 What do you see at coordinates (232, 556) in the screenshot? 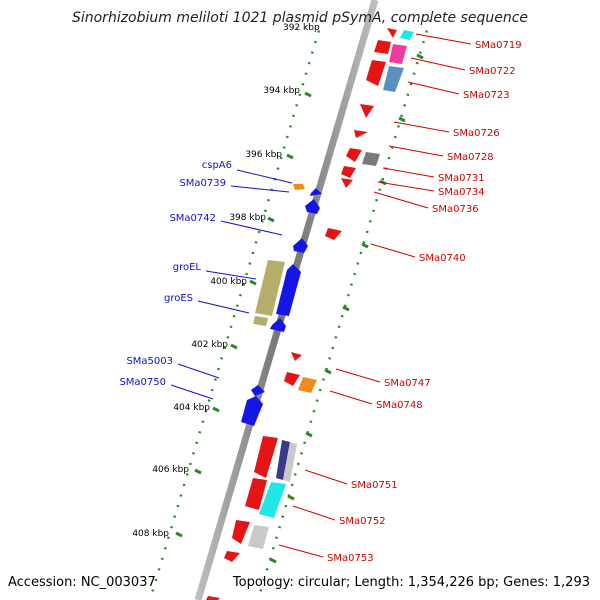
I see `gene-arrow-bottom` at bounding box center [232, 556].